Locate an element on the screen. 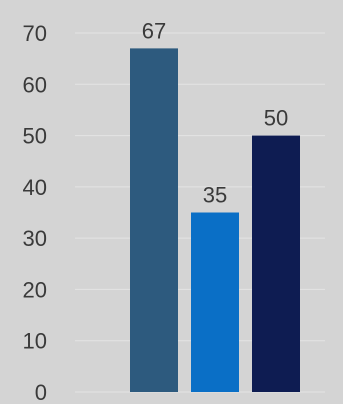 Image resolution: width=343 pixels, height=404 pixels. y-axis-ticks: 0 10 20 30 40 50 60 70 is located at coordinates (35, 212).